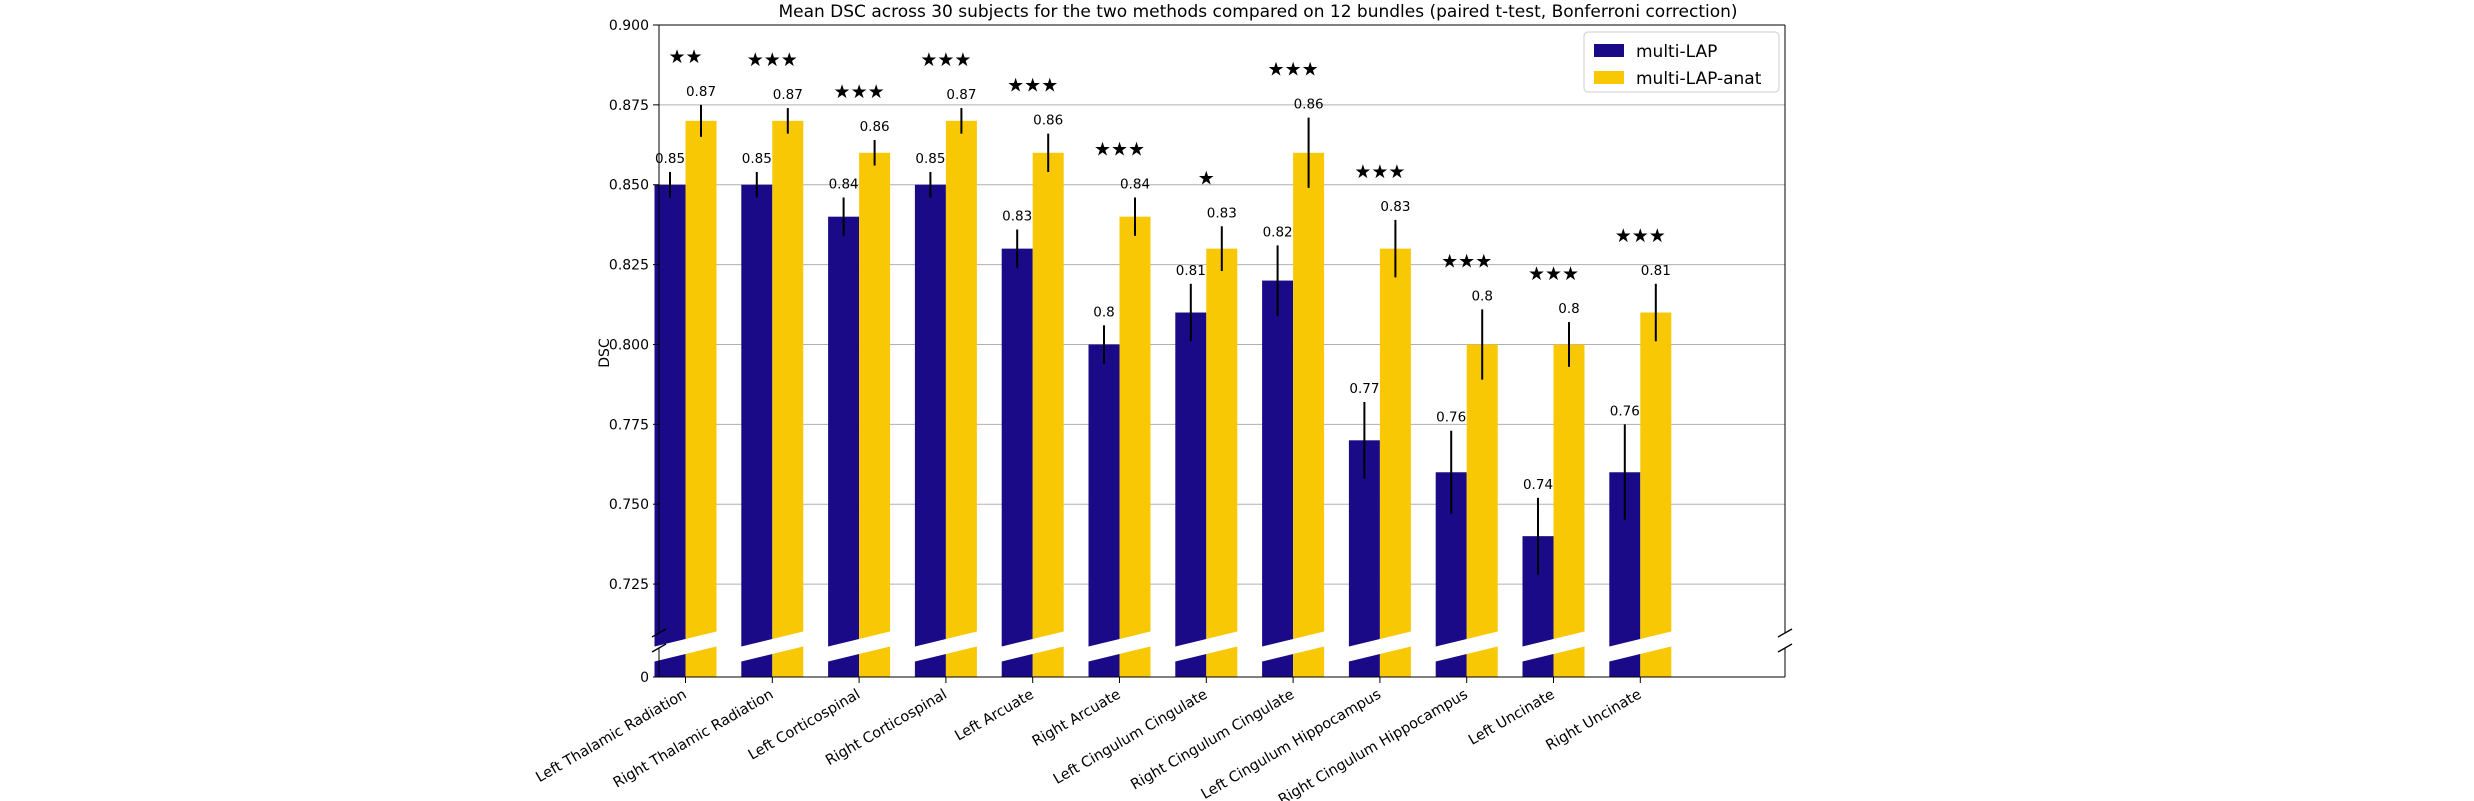 The image size is (2474, 801). I want to click on y-axis-label: DSC, so click(605, 353).